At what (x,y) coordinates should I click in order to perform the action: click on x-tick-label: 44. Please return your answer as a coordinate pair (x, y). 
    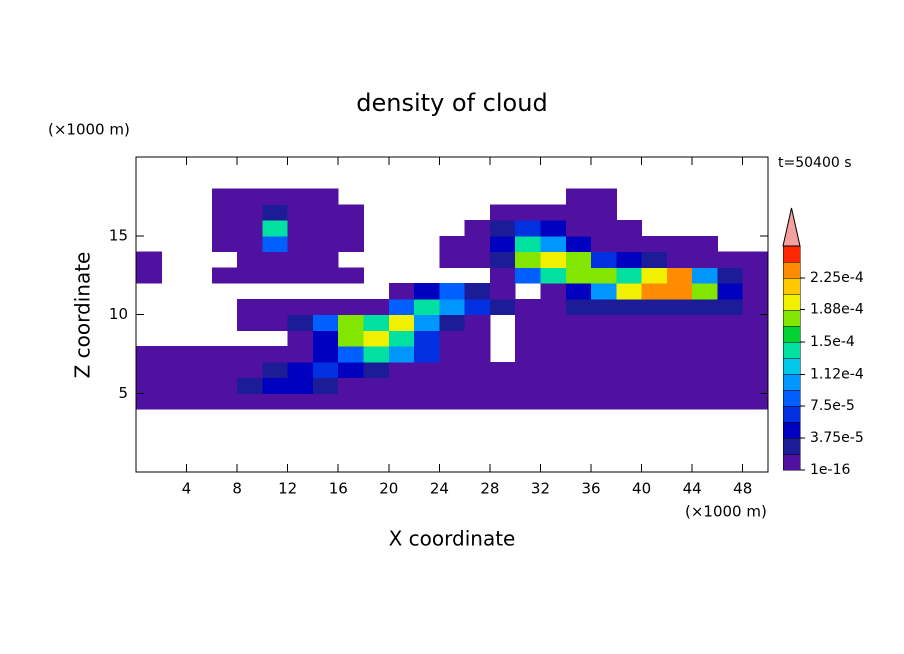
    Looking at the image, I should click on (692, 489).